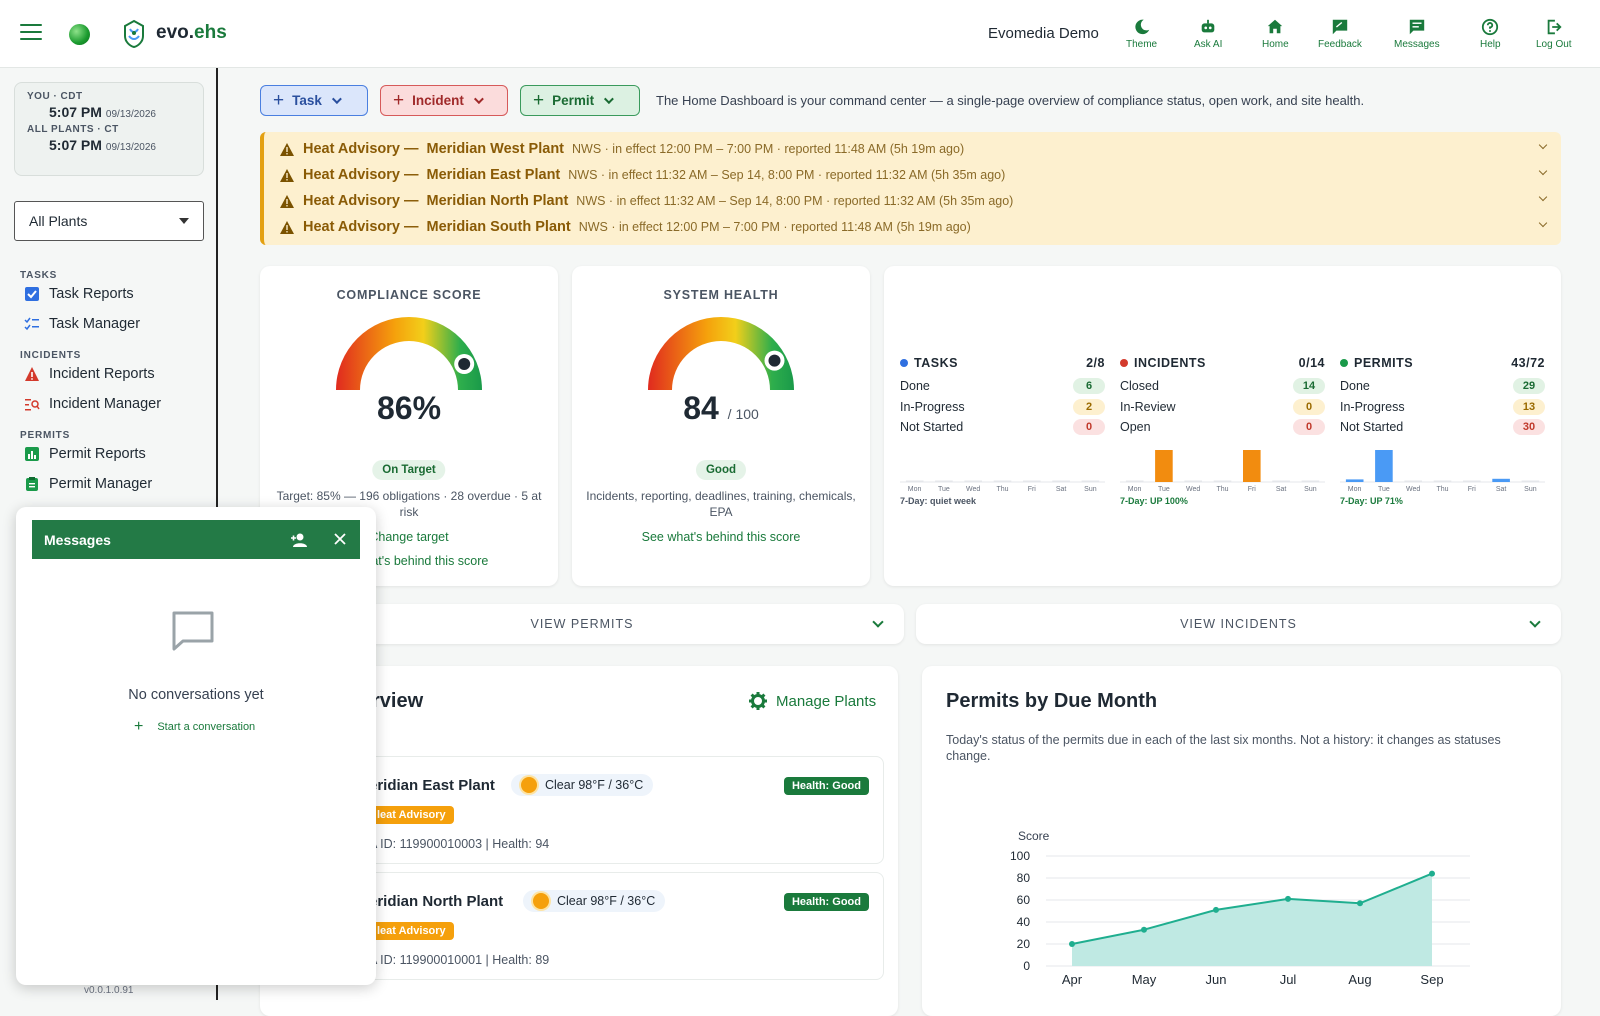 This screenshot has height=1016, width=1600. Describe the element at coordinates (1024, 922) in the screenshot. I see `y-tick-label: 40` at that location.